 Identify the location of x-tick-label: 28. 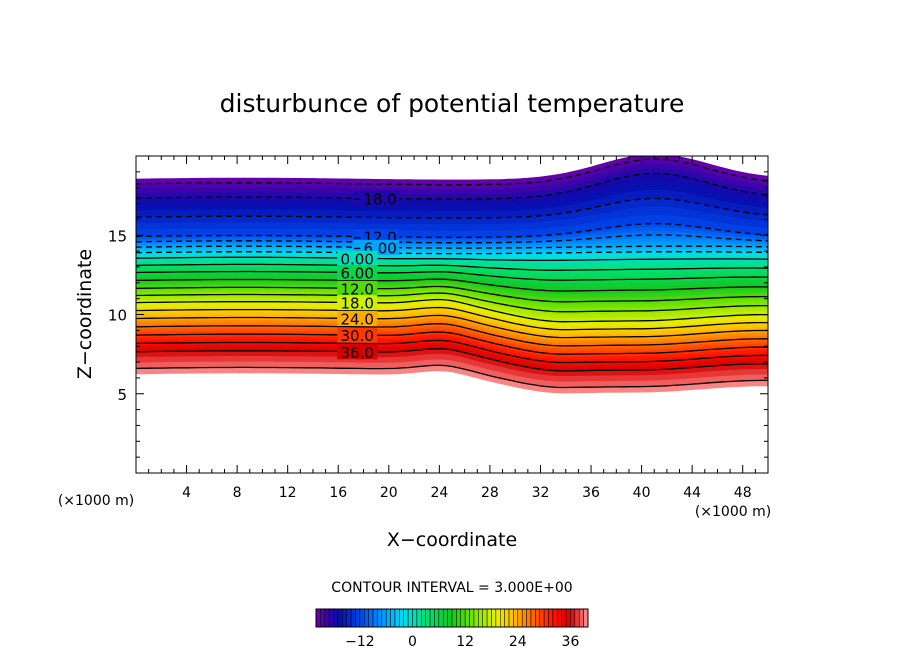
(490, 493).